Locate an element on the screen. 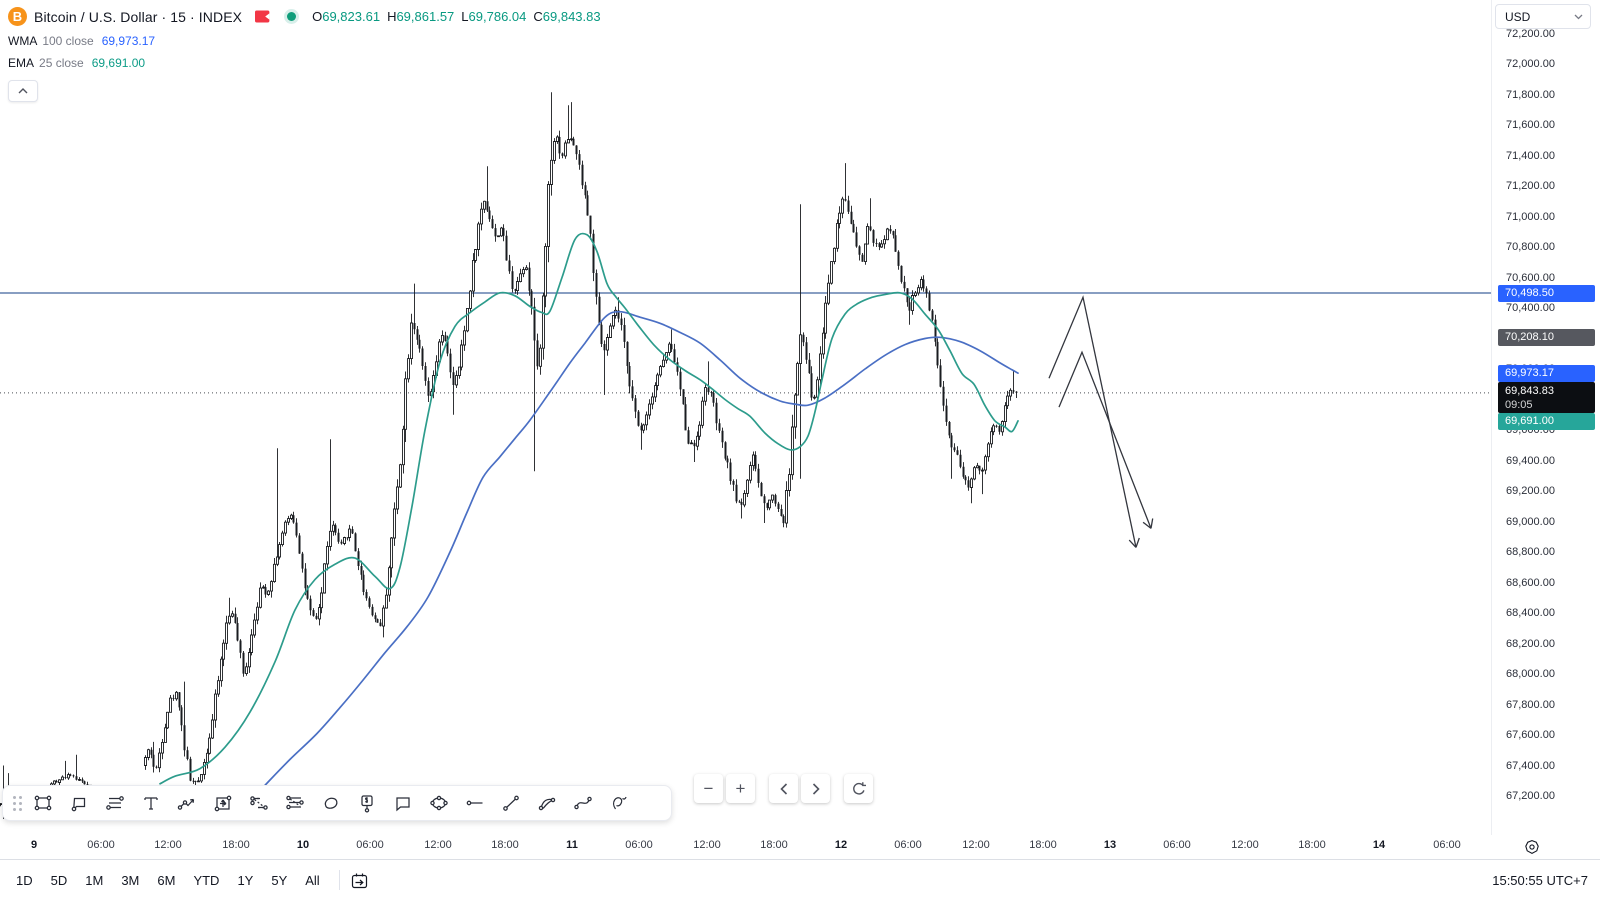 The height and width of the screenshot is (900, 1600). horizontal-ray-tool-icon is located at coordinates (475, 803).